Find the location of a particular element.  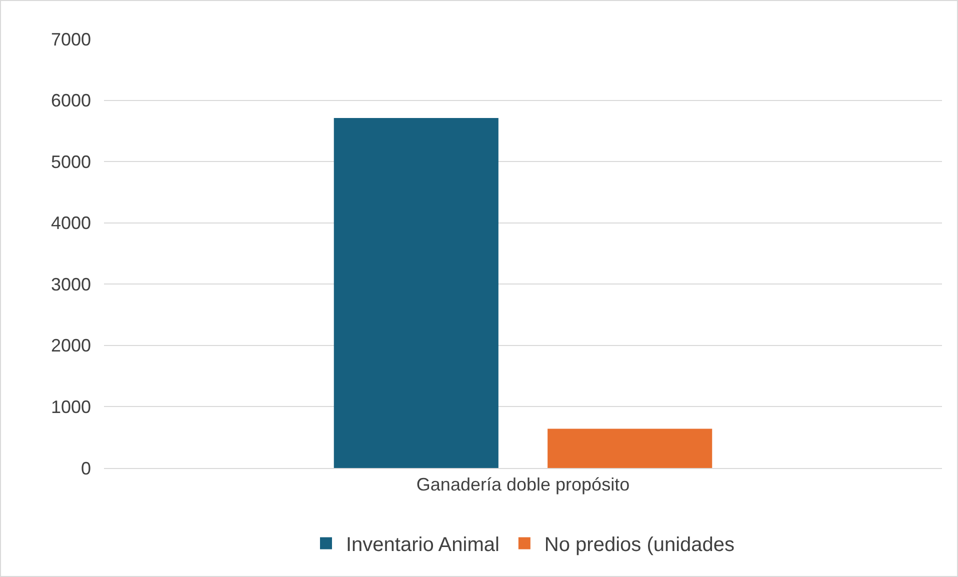

y-tick-label: 6000 is located at coordinates (70, 100).